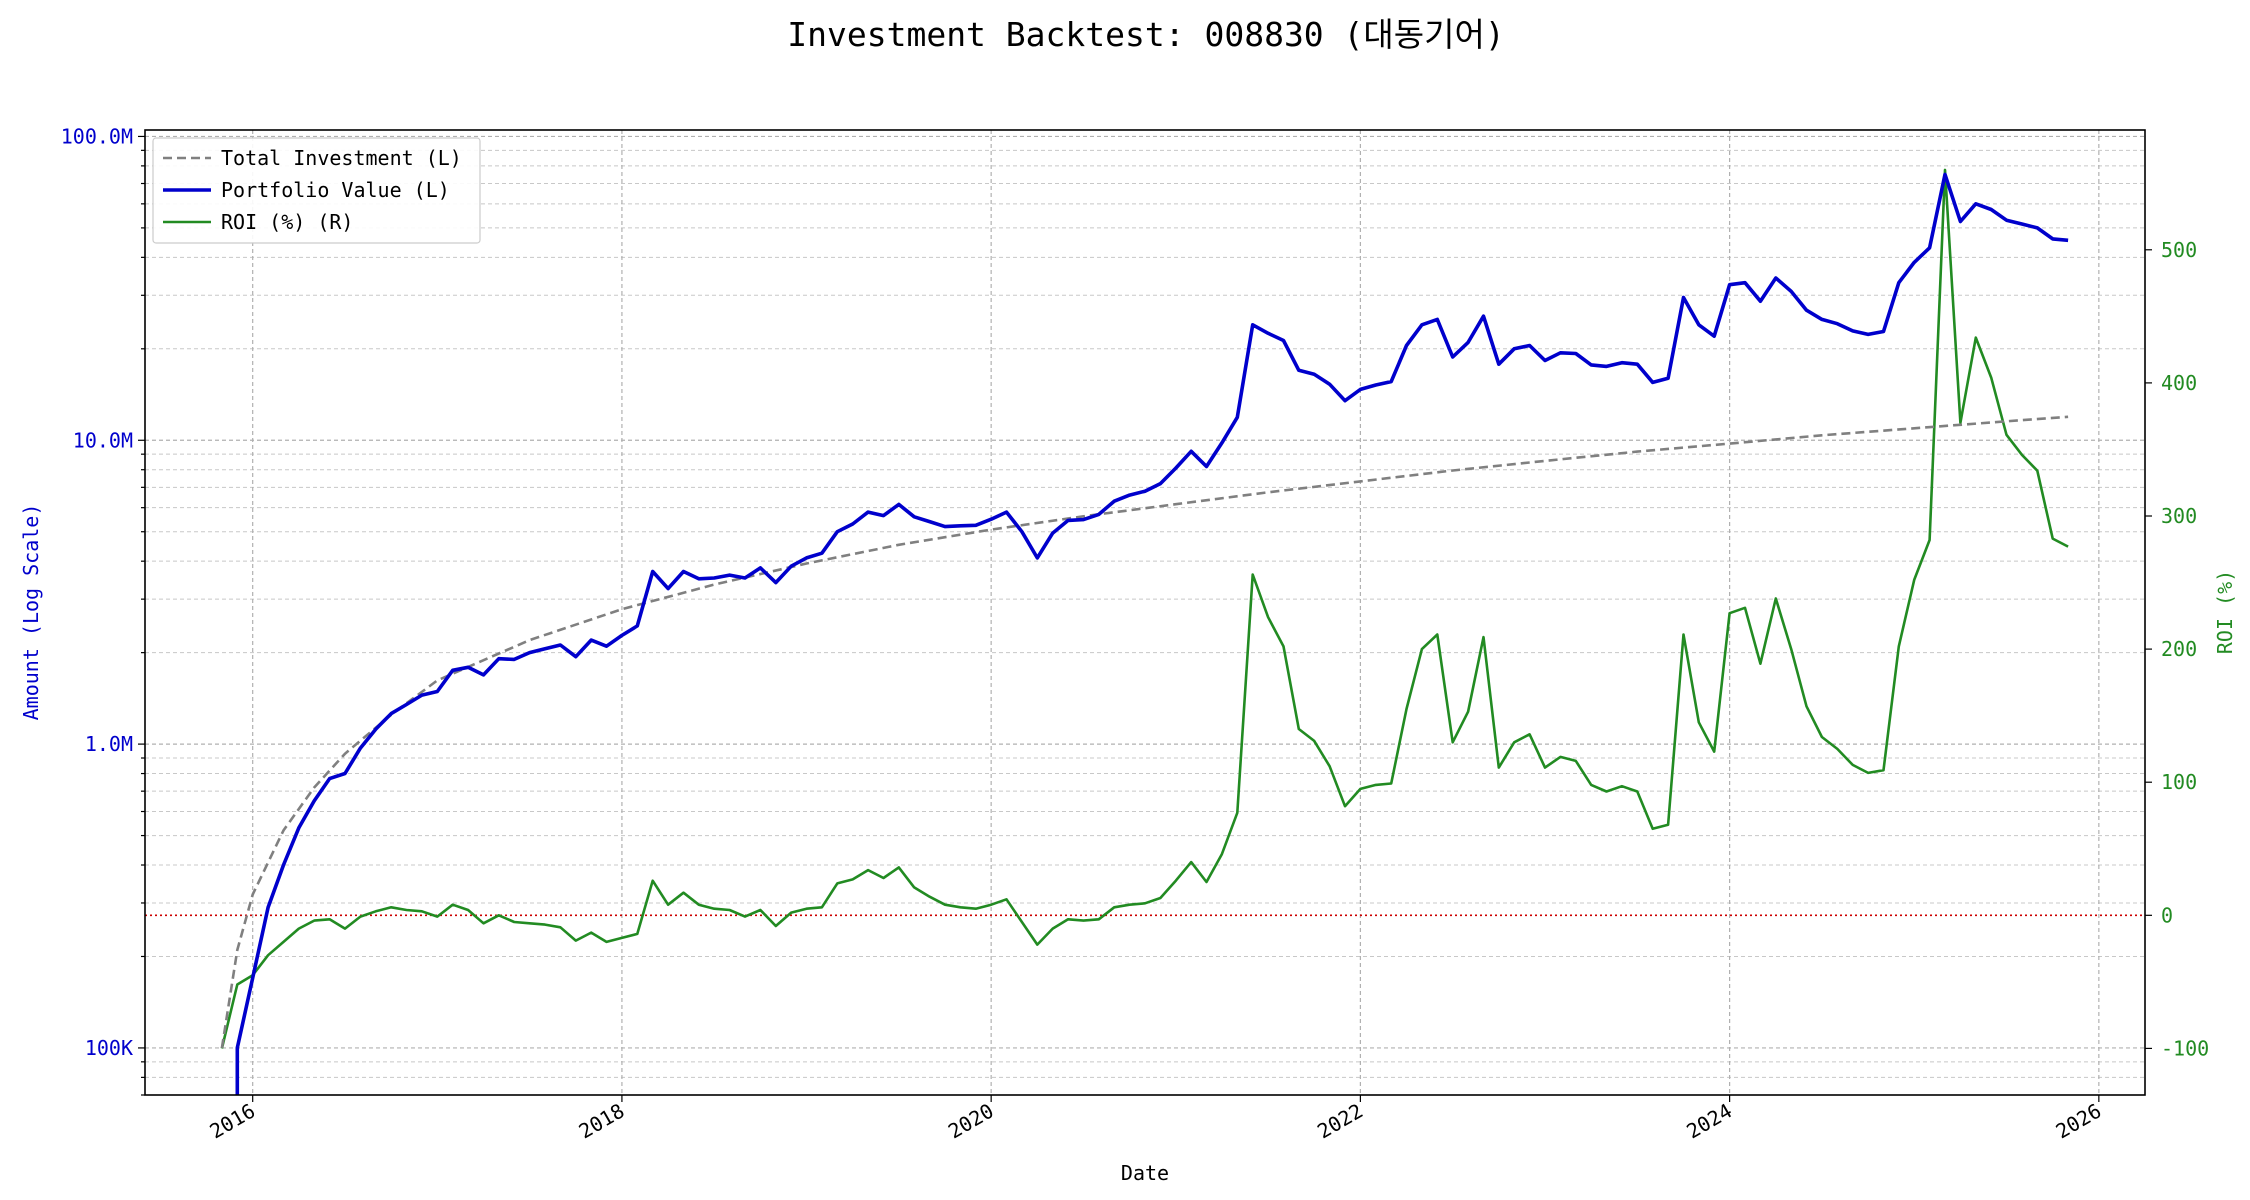  I want to click on right-tick-label: 200, so click(2179, 649).